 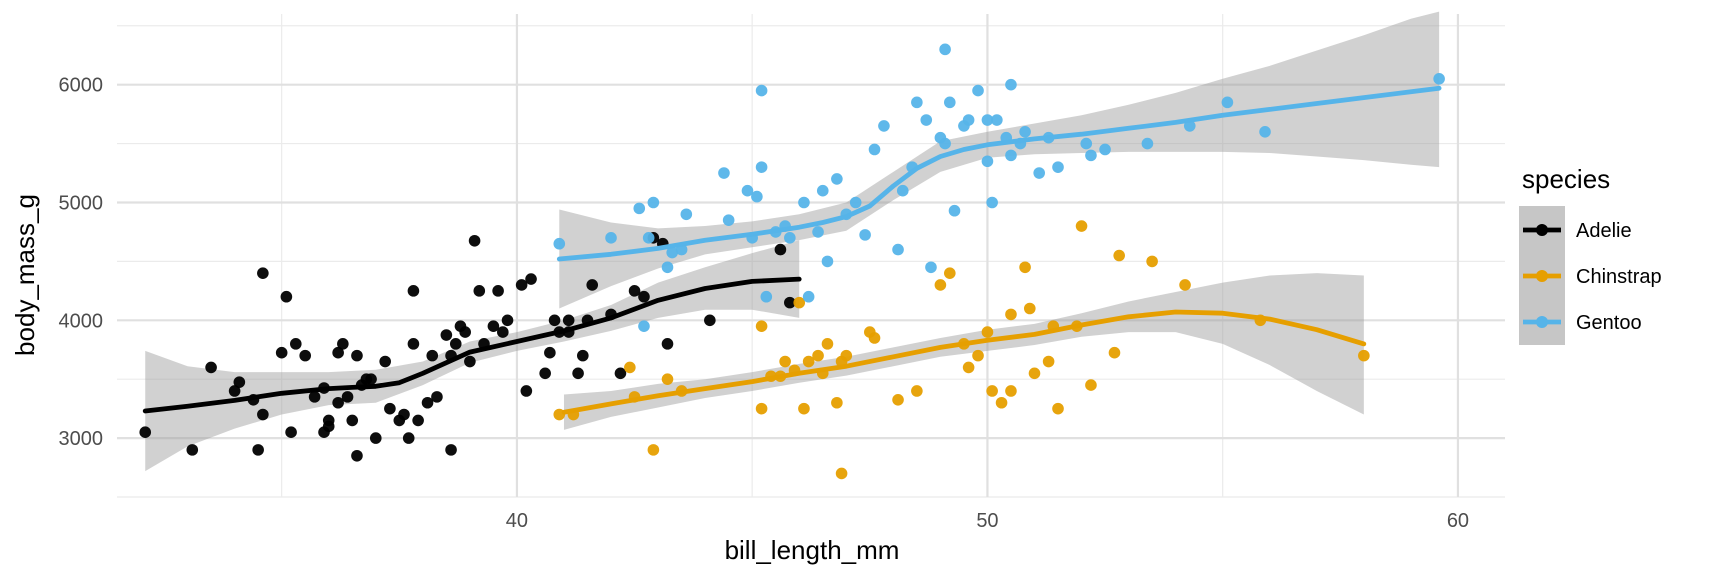 I want to click on gentoo-legend-point, so click(x=1542, y=322).